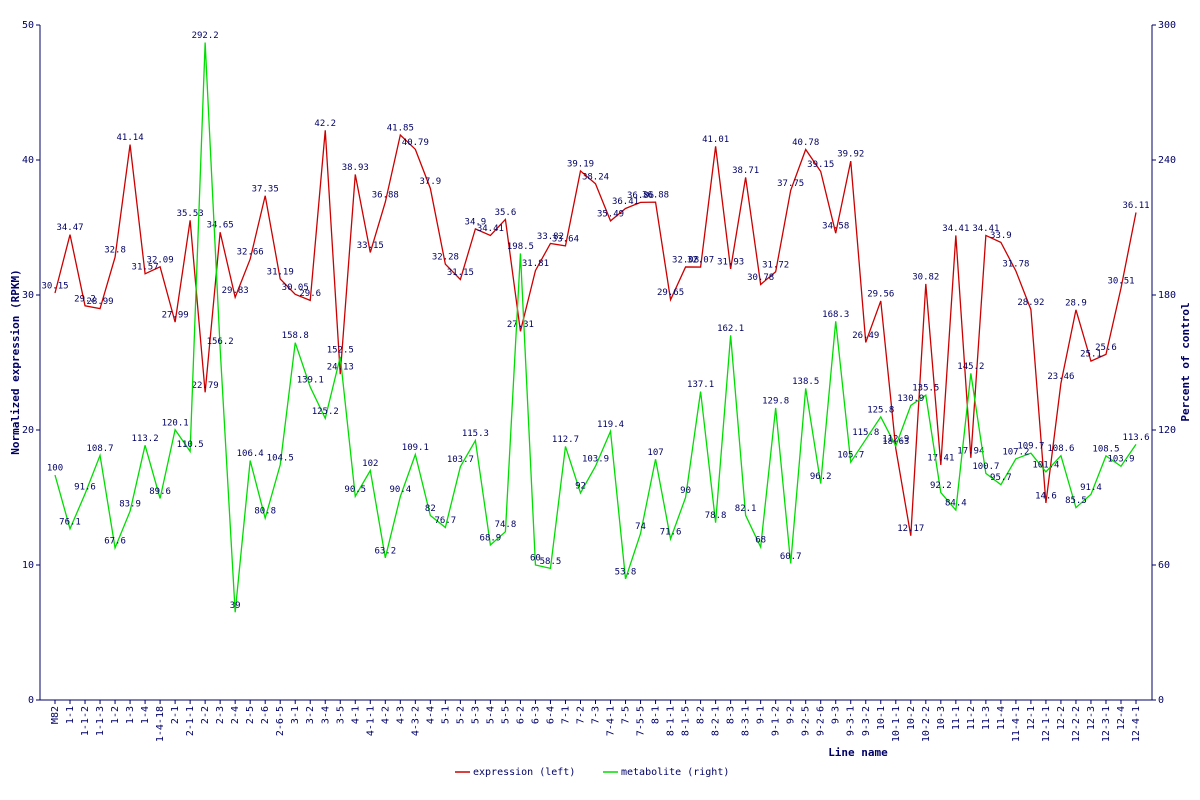  I want to click on data-label: 84.4, so click(956, 504).